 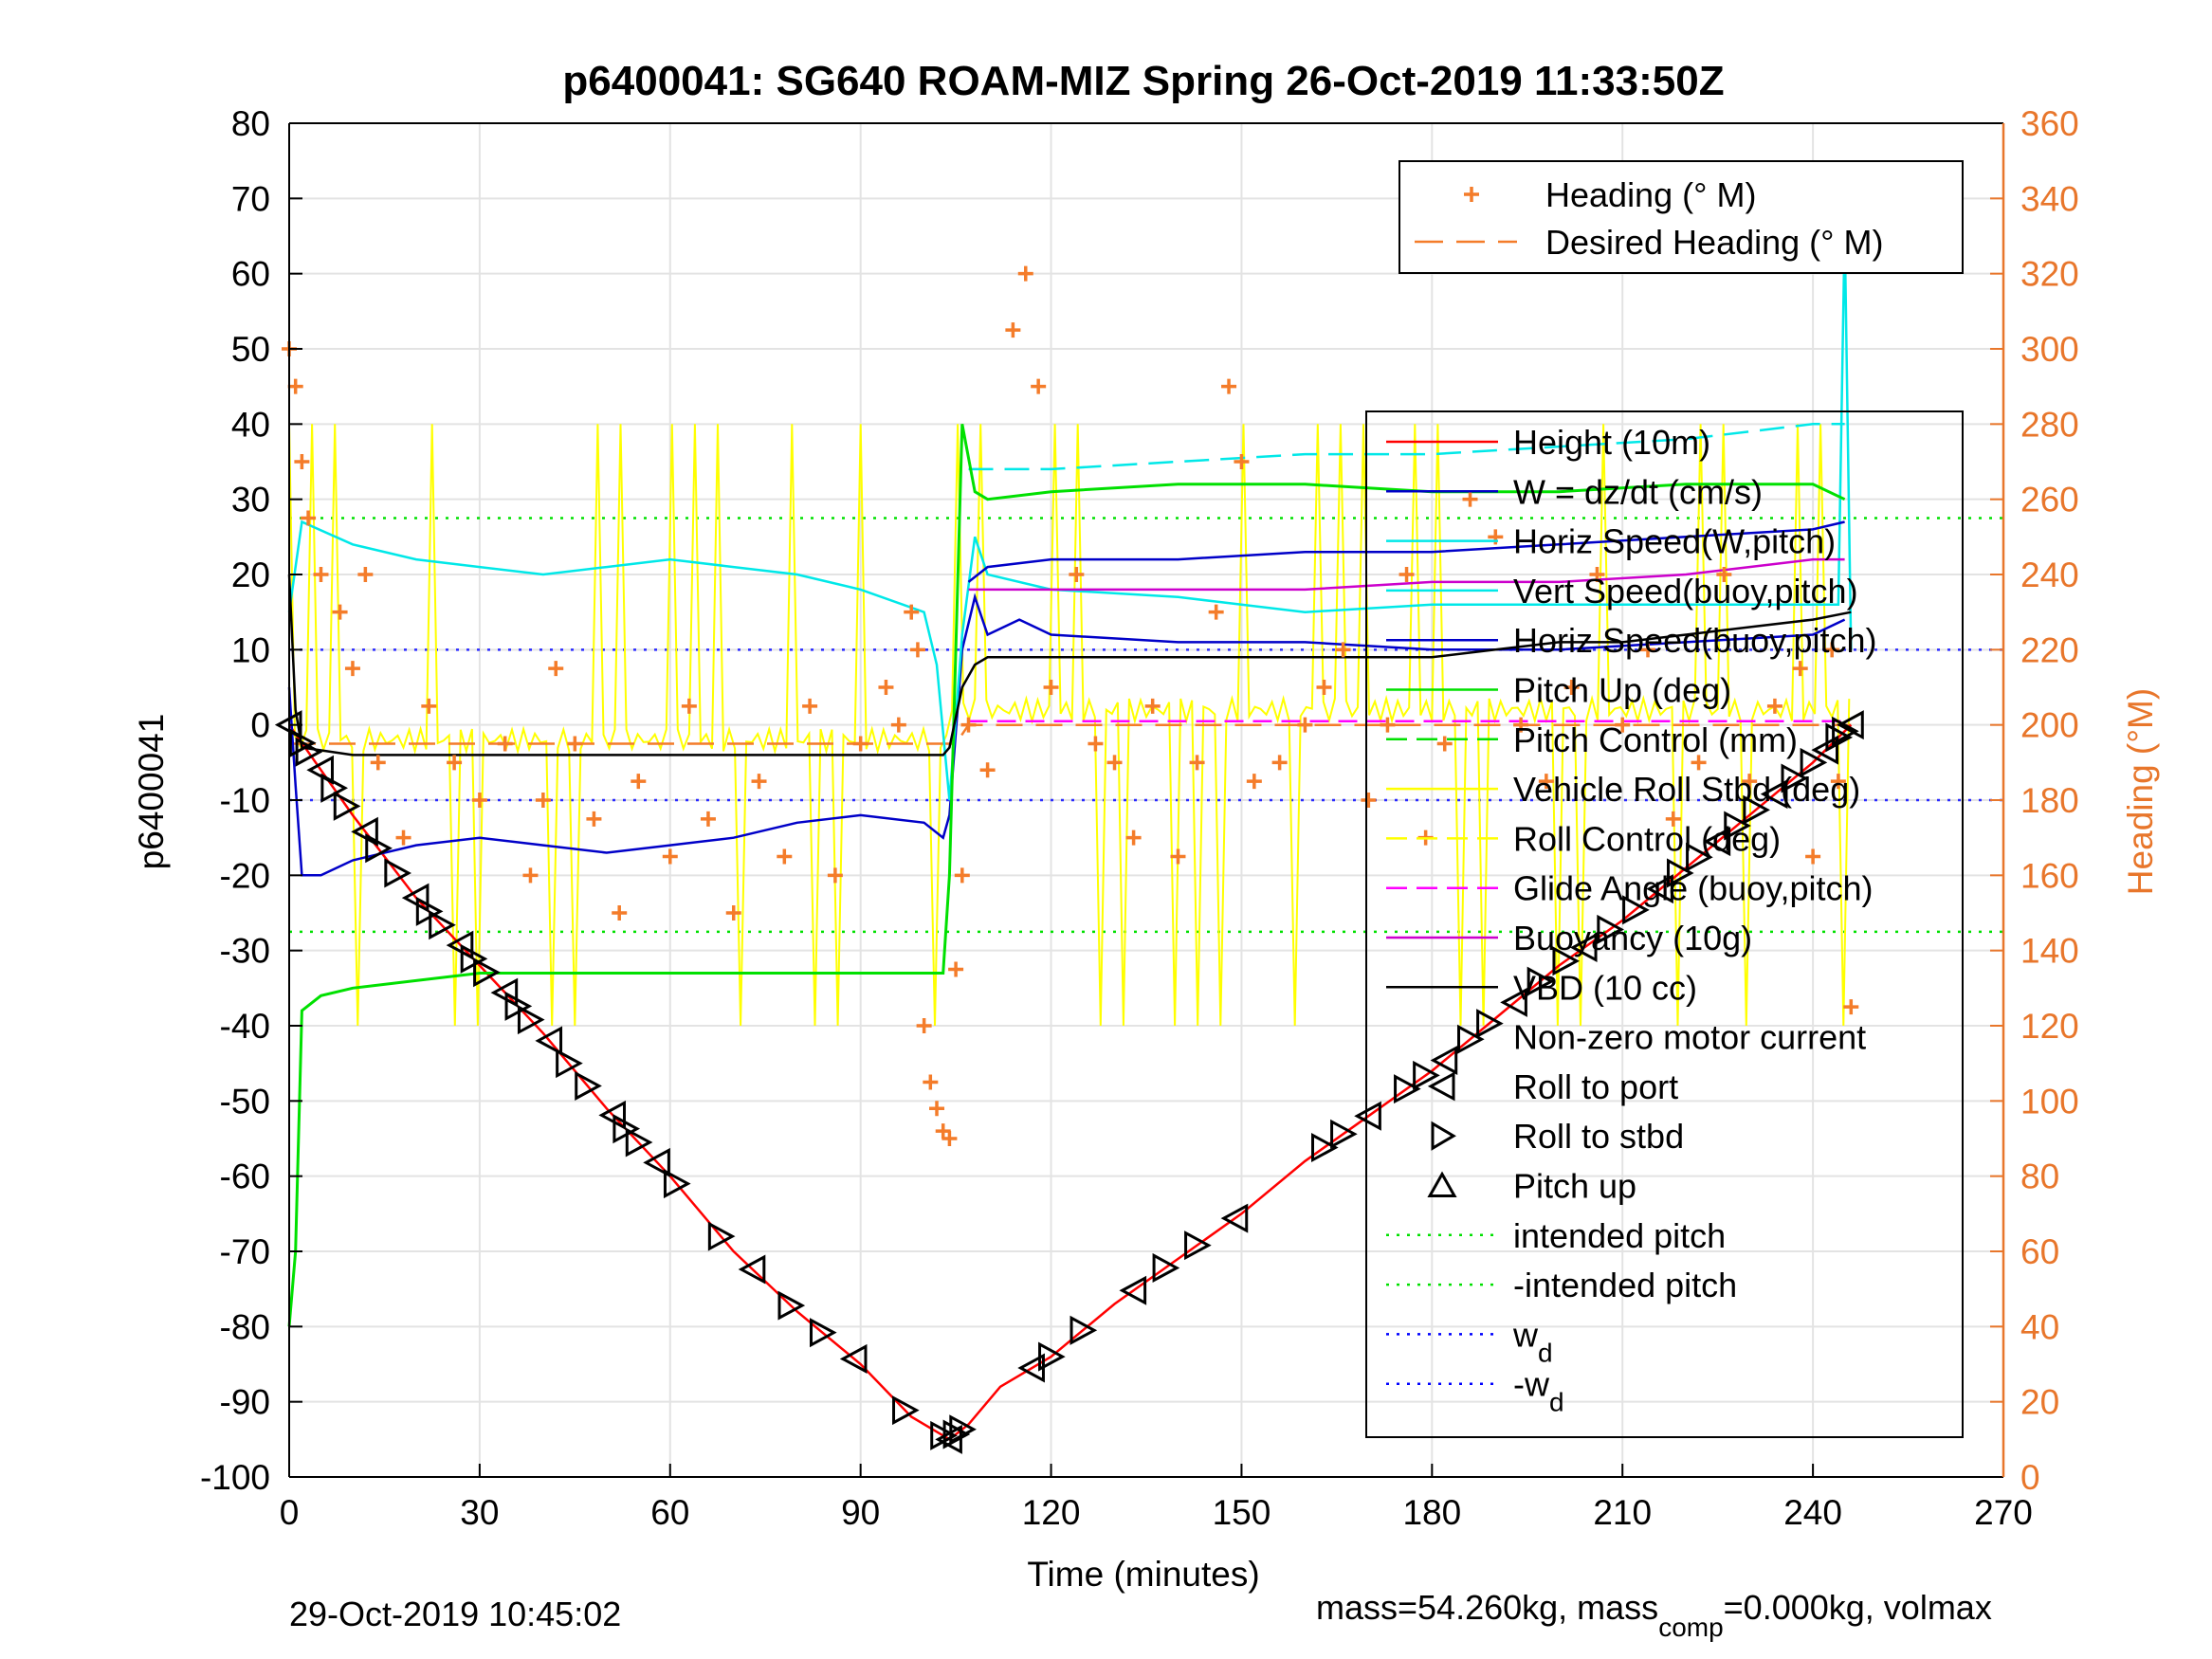 What do you see at coordinates (1441, 1086) in the screenshot?
I see `legend-swatch-roll-port` at bounding box center [1441, 1086].